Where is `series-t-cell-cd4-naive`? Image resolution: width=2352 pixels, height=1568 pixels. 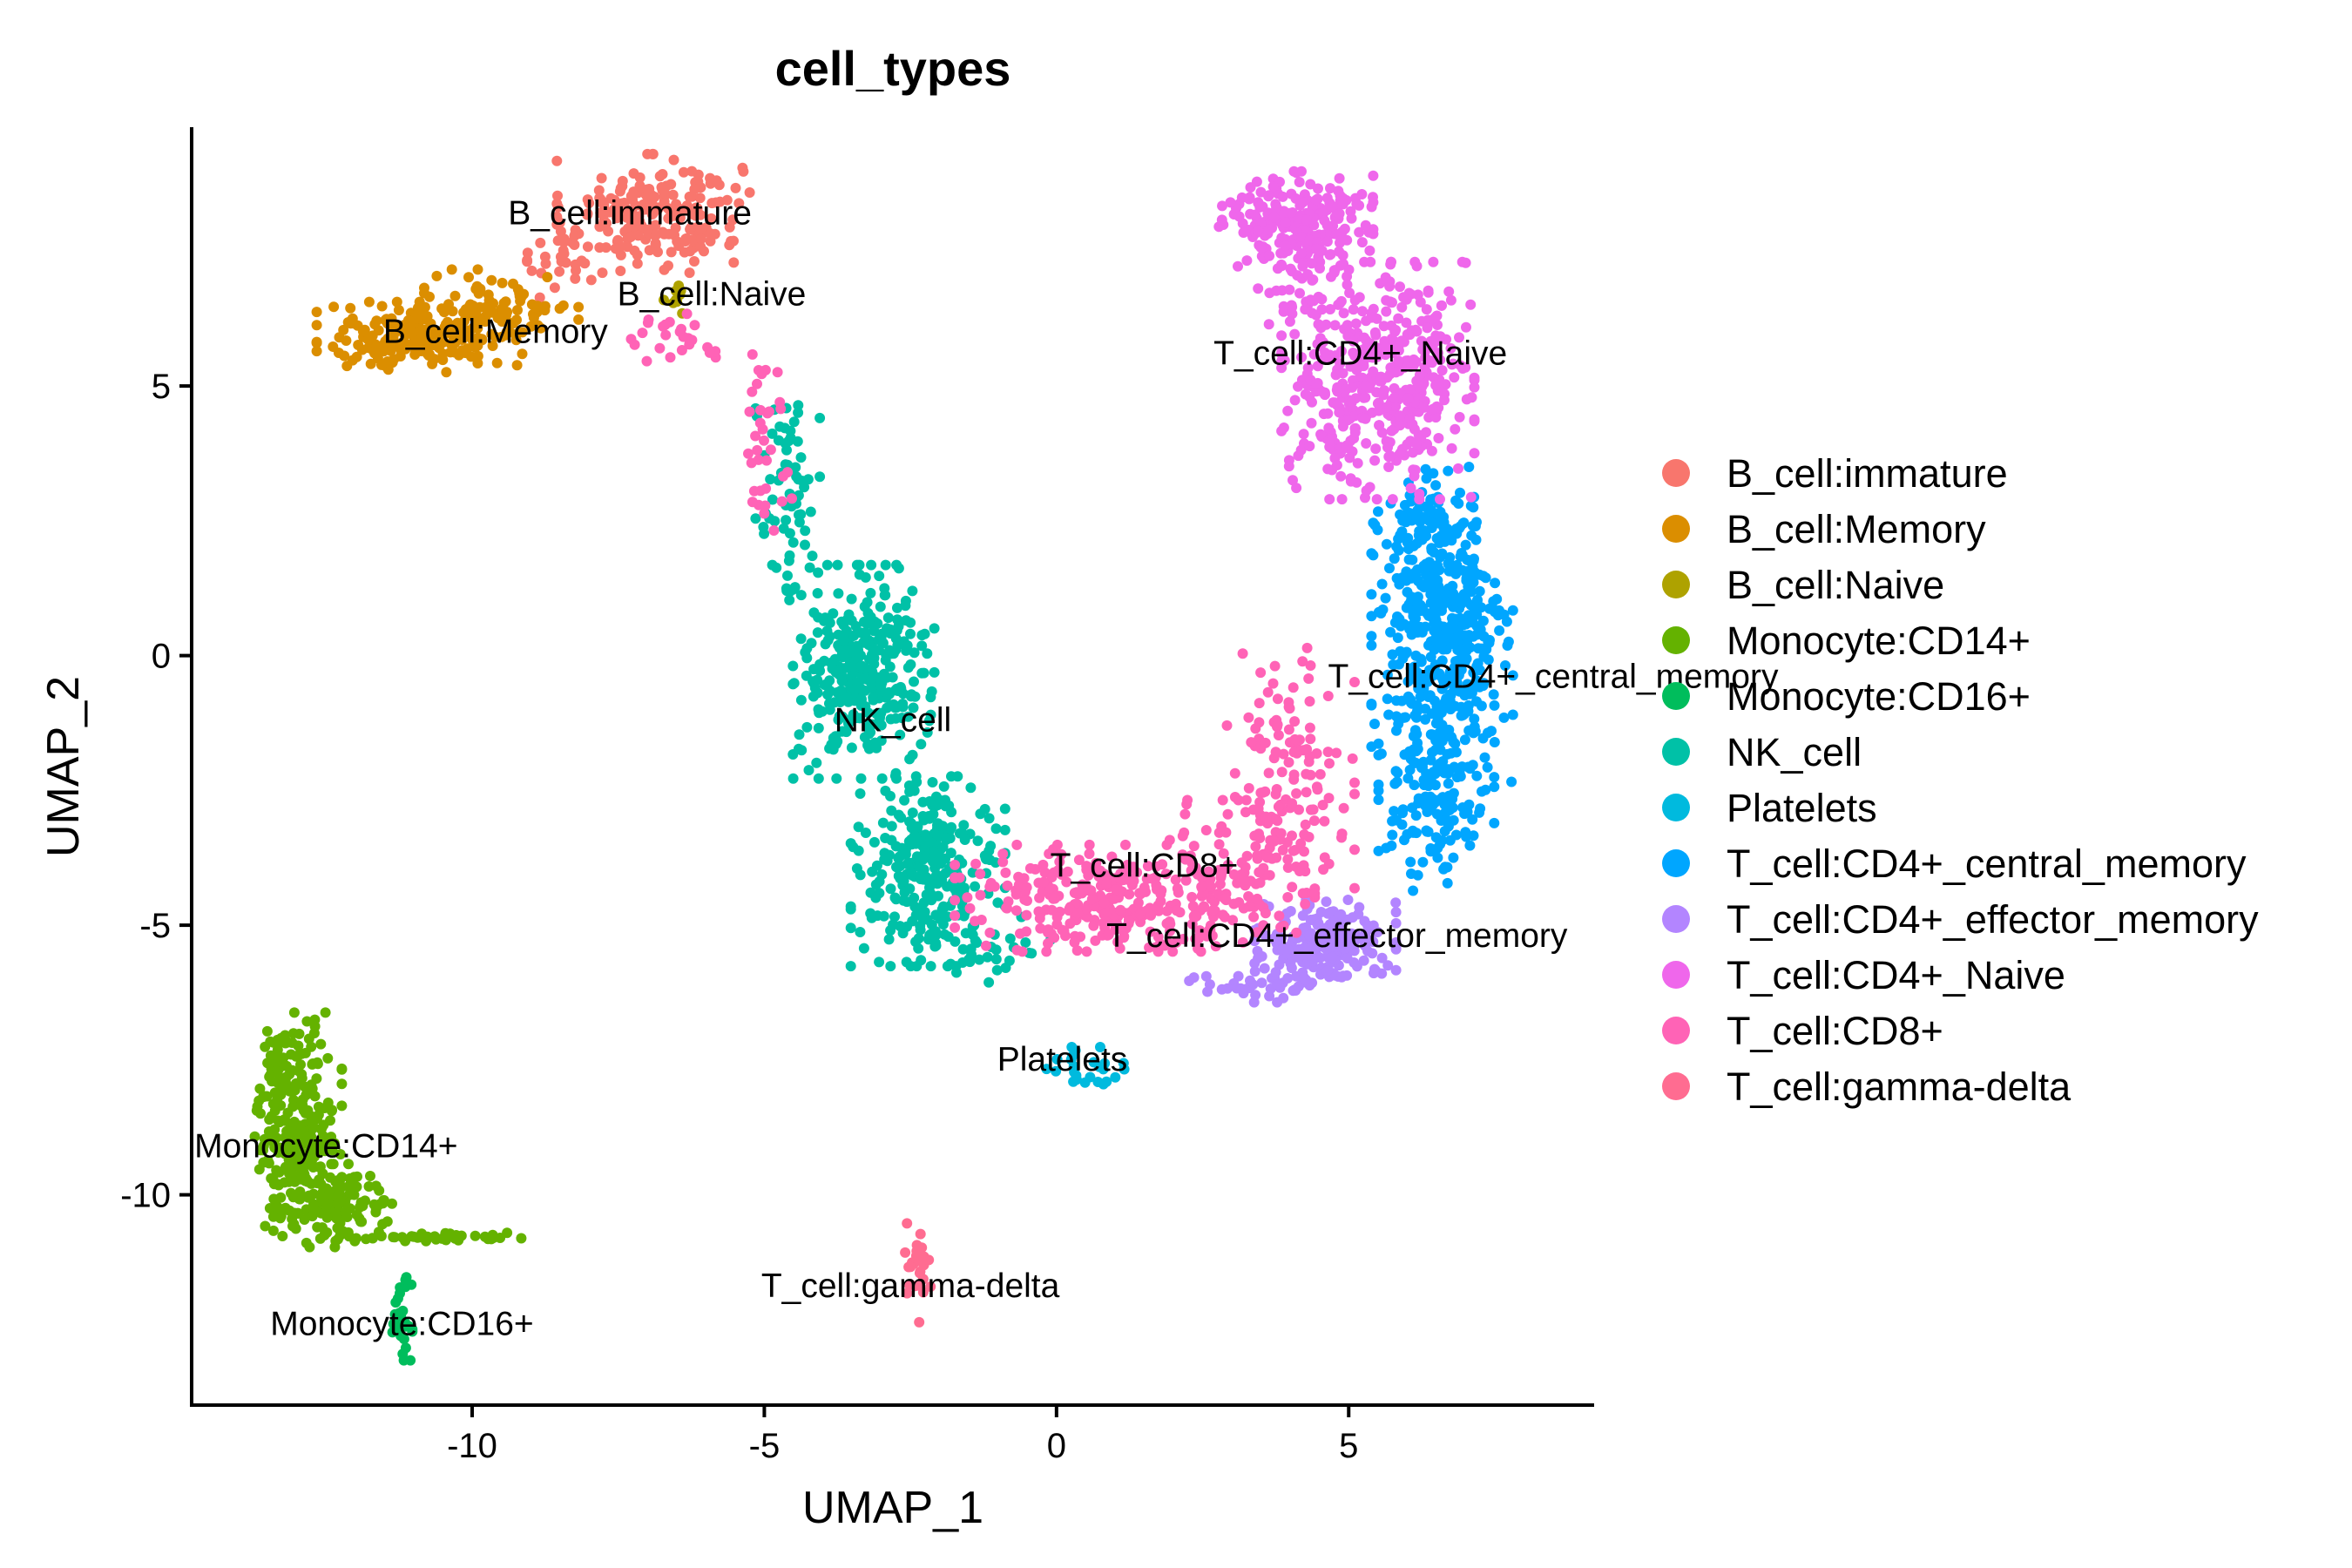
series-t-cell-cd4-naive is located at coordinates (1346, 335).